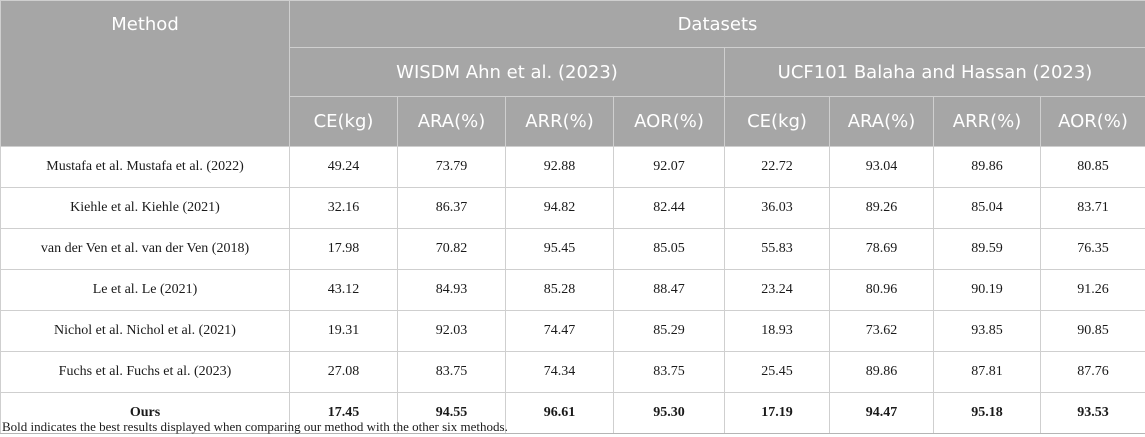  Describe the element at coordinates (1092, 249) in the screenshot. I see `value-cell: 76.35` at that location.